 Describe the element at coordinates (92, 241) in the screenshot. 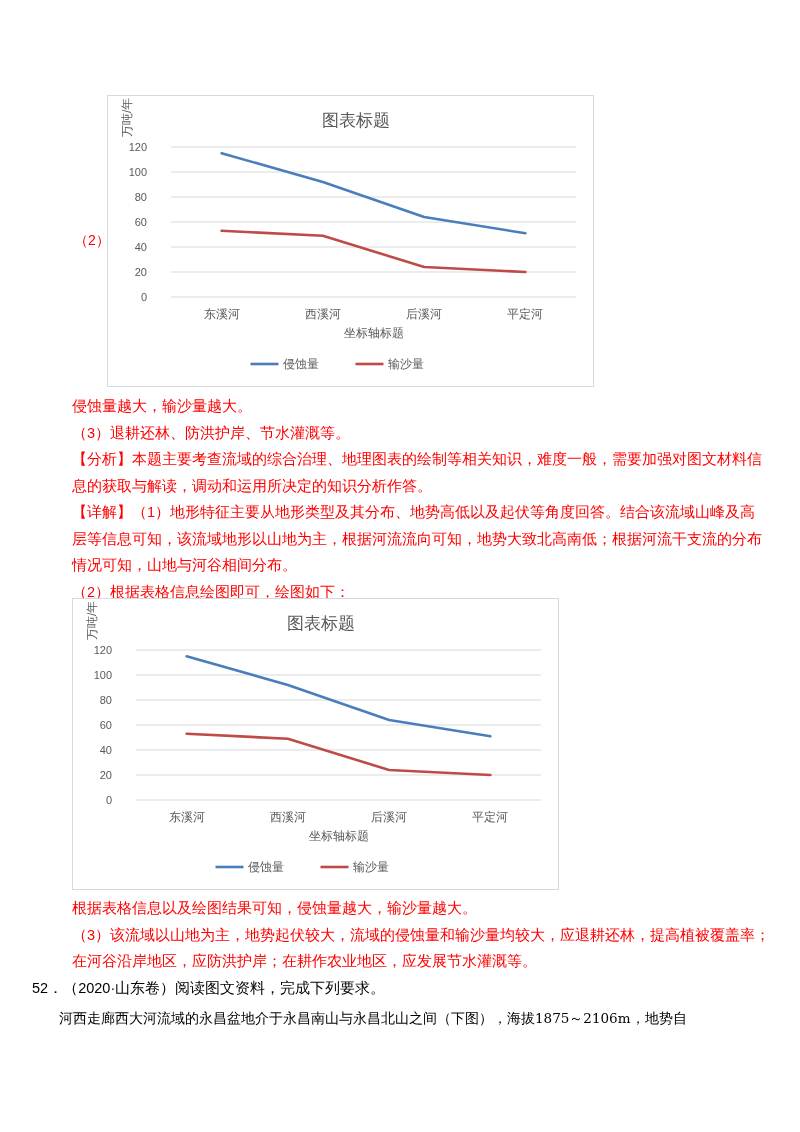

I see `text: （2）` at that location.